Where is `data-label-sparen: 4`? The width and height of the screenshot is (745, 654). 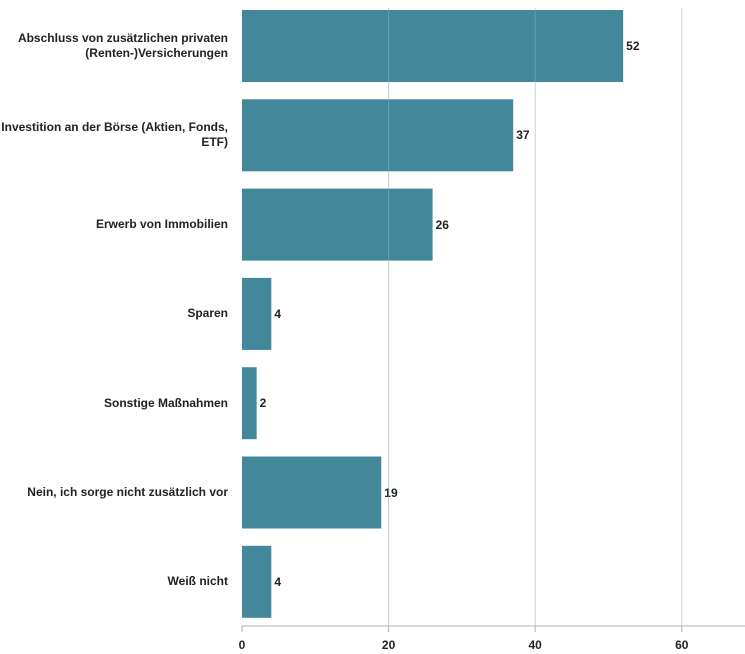
data-label-sparen: 4 is located at coordinates (277, 313).